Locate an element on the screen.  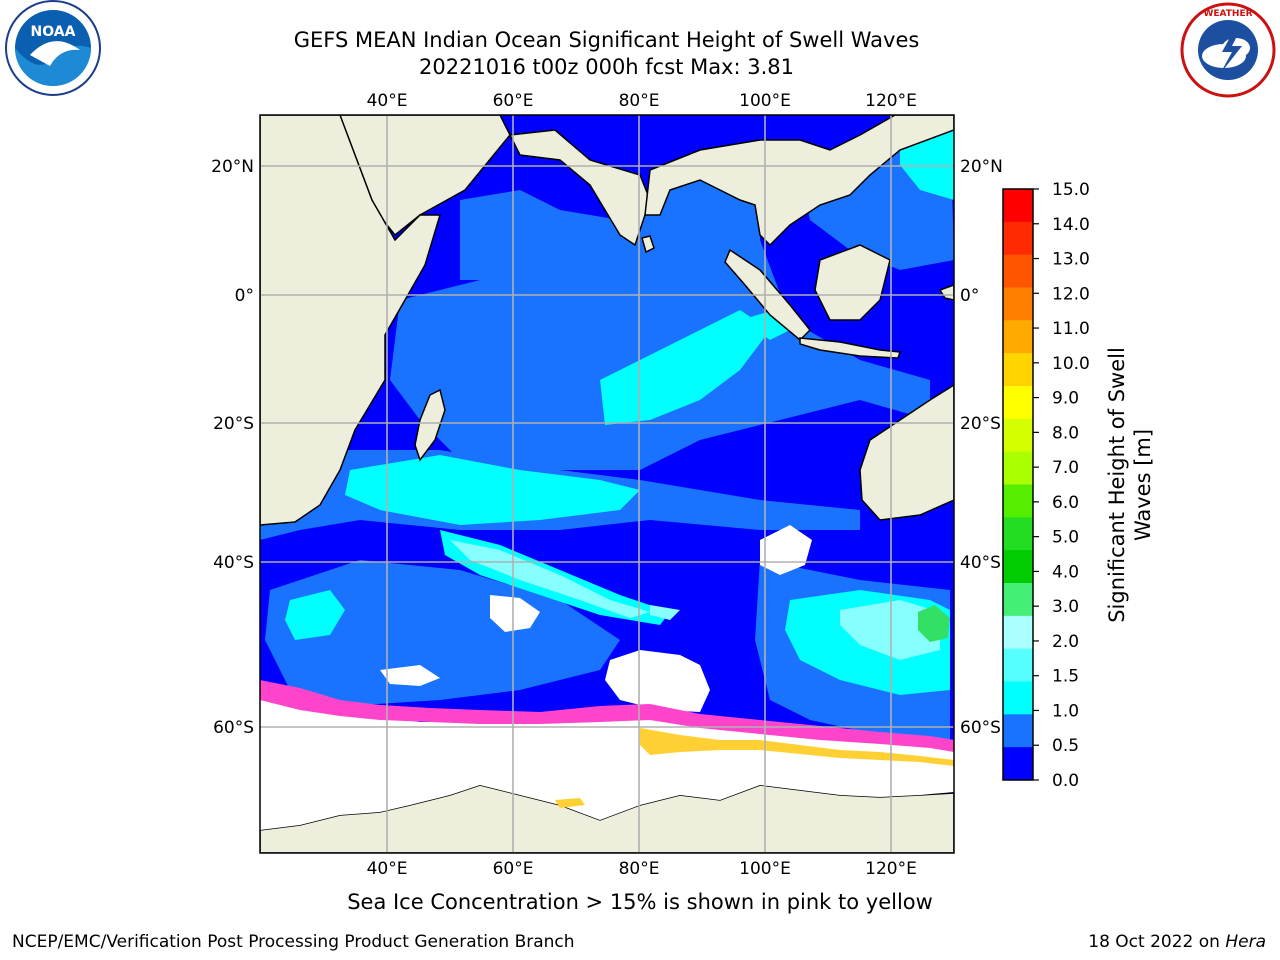
lat-tick-left-60s: 60°S is located at coordinates (233, 728).